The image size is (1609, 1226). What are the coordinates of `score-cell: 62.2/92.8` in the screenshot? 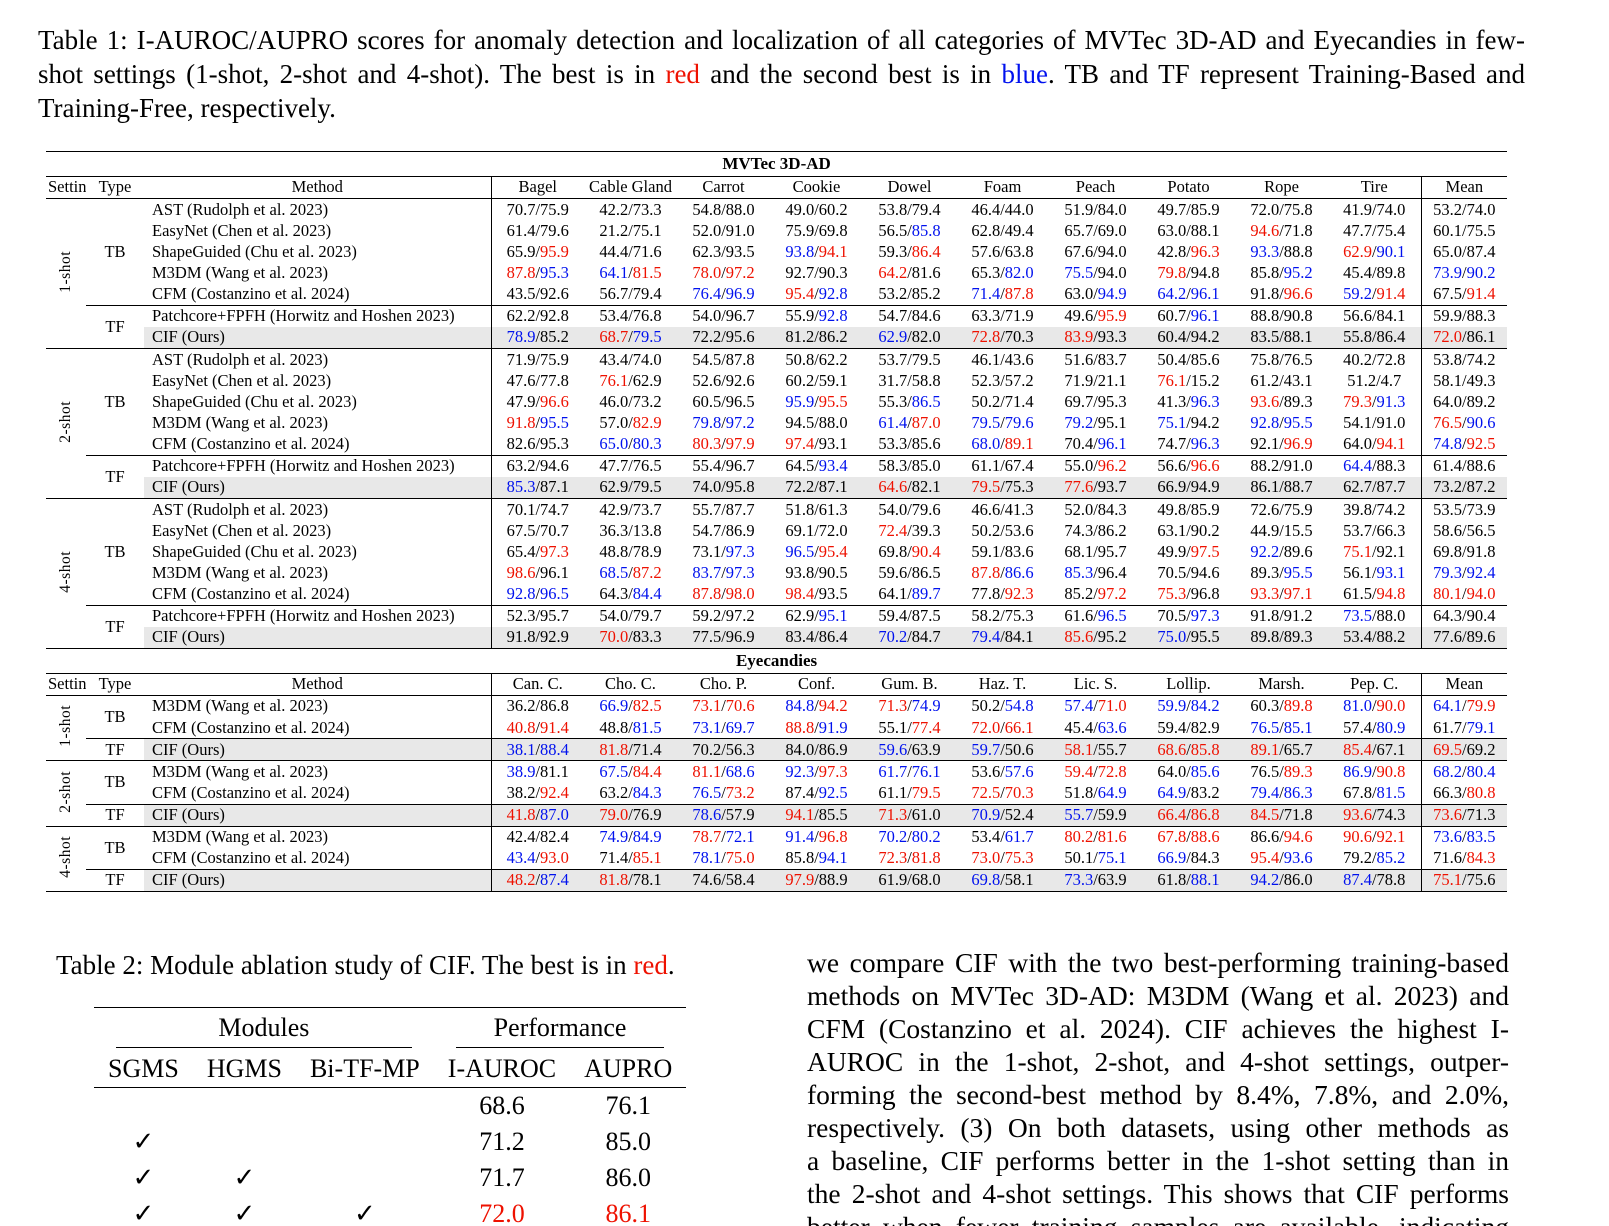 It's located at (537, 316).